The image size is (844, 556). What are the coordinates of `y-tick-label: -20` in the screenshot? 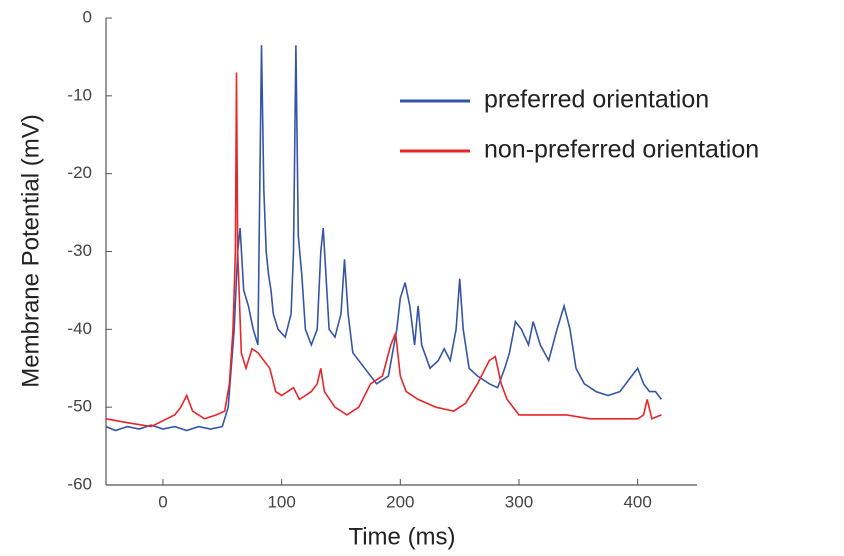 It's located at (79, 172).